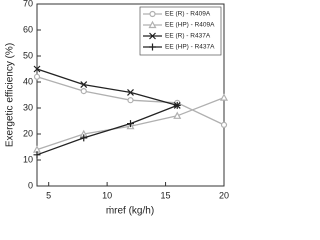 Image resolution: width=320 pixels, height=240 pixels. What do you see at coordinates (28, 159) in the screenshot?
I see `y-tick-label: 10` at bounding box center [28, 159].